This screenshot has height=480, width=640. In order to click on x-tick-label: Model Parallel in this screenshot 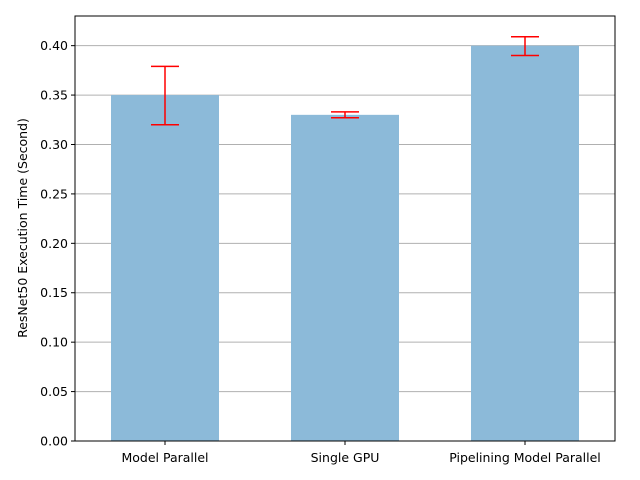, I will do `click(164, 457)`.